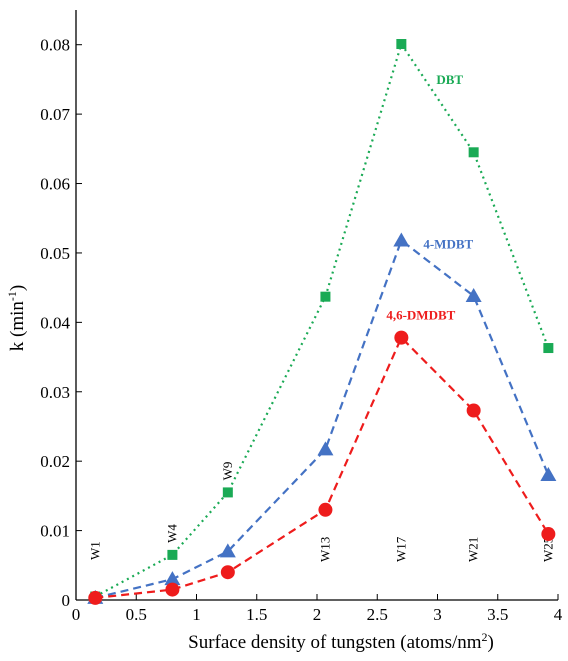 The width and height of the screenshot is (568, 661). What do you see at coordinates (324, 549) in the screenshot?
I see `sample-label-w13: W13` at bounding box center [324, 549].